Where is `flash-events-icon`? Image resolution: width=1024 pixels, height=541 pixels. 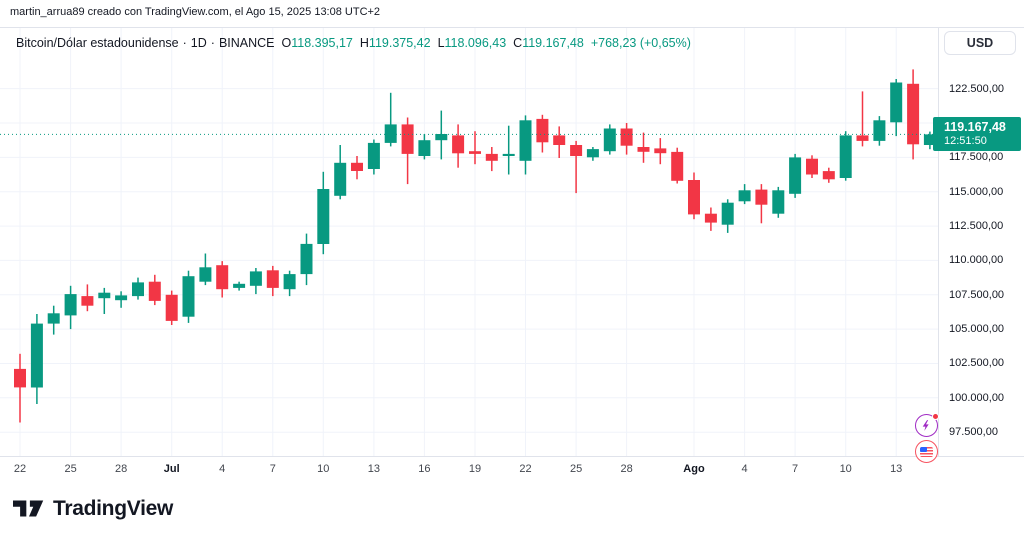
flash-events-icon is located at coordinates (927, 425).